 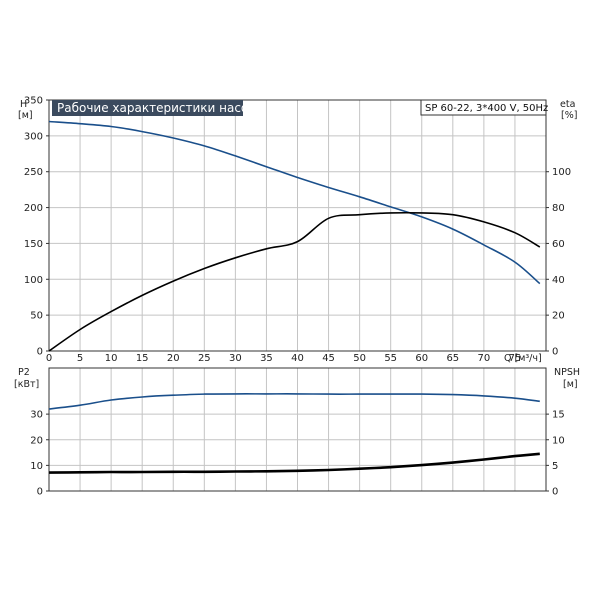 What do you see at coordinates (294, 463) in the screenshot?
I see `bottom-series-2-line` at bounding box center [294, 463].